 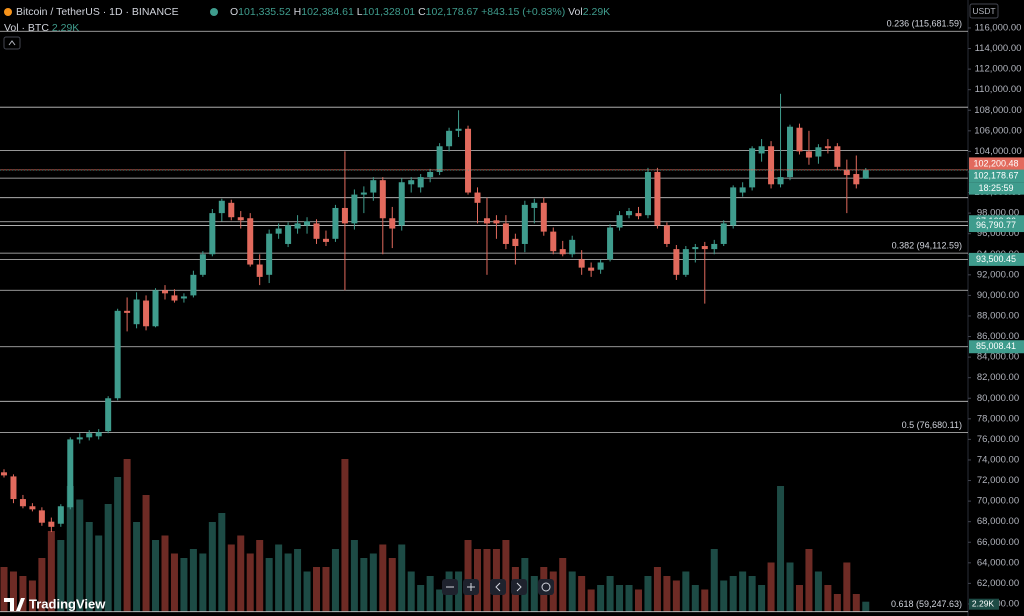 What do you see at coordinates (998, 542) in the screenshot?
I see `y-tick-label: 66,000.00` at bounding box center [998, 542].